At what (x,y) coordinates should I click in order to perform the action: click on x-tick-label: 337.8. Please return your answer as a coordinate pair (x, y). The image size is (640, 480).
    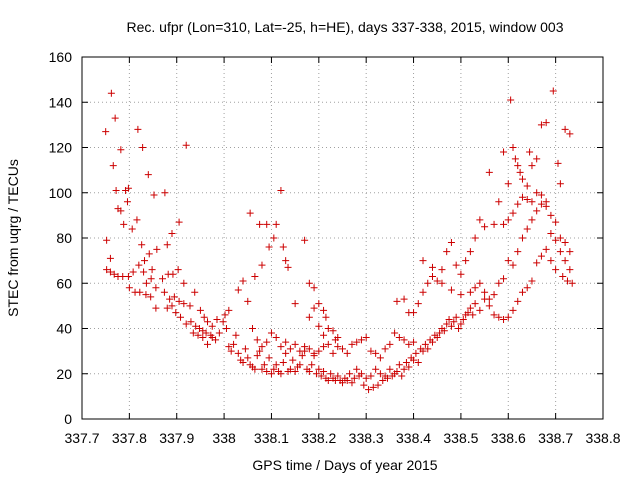
    Looking at the image, I should click on (129, 438).